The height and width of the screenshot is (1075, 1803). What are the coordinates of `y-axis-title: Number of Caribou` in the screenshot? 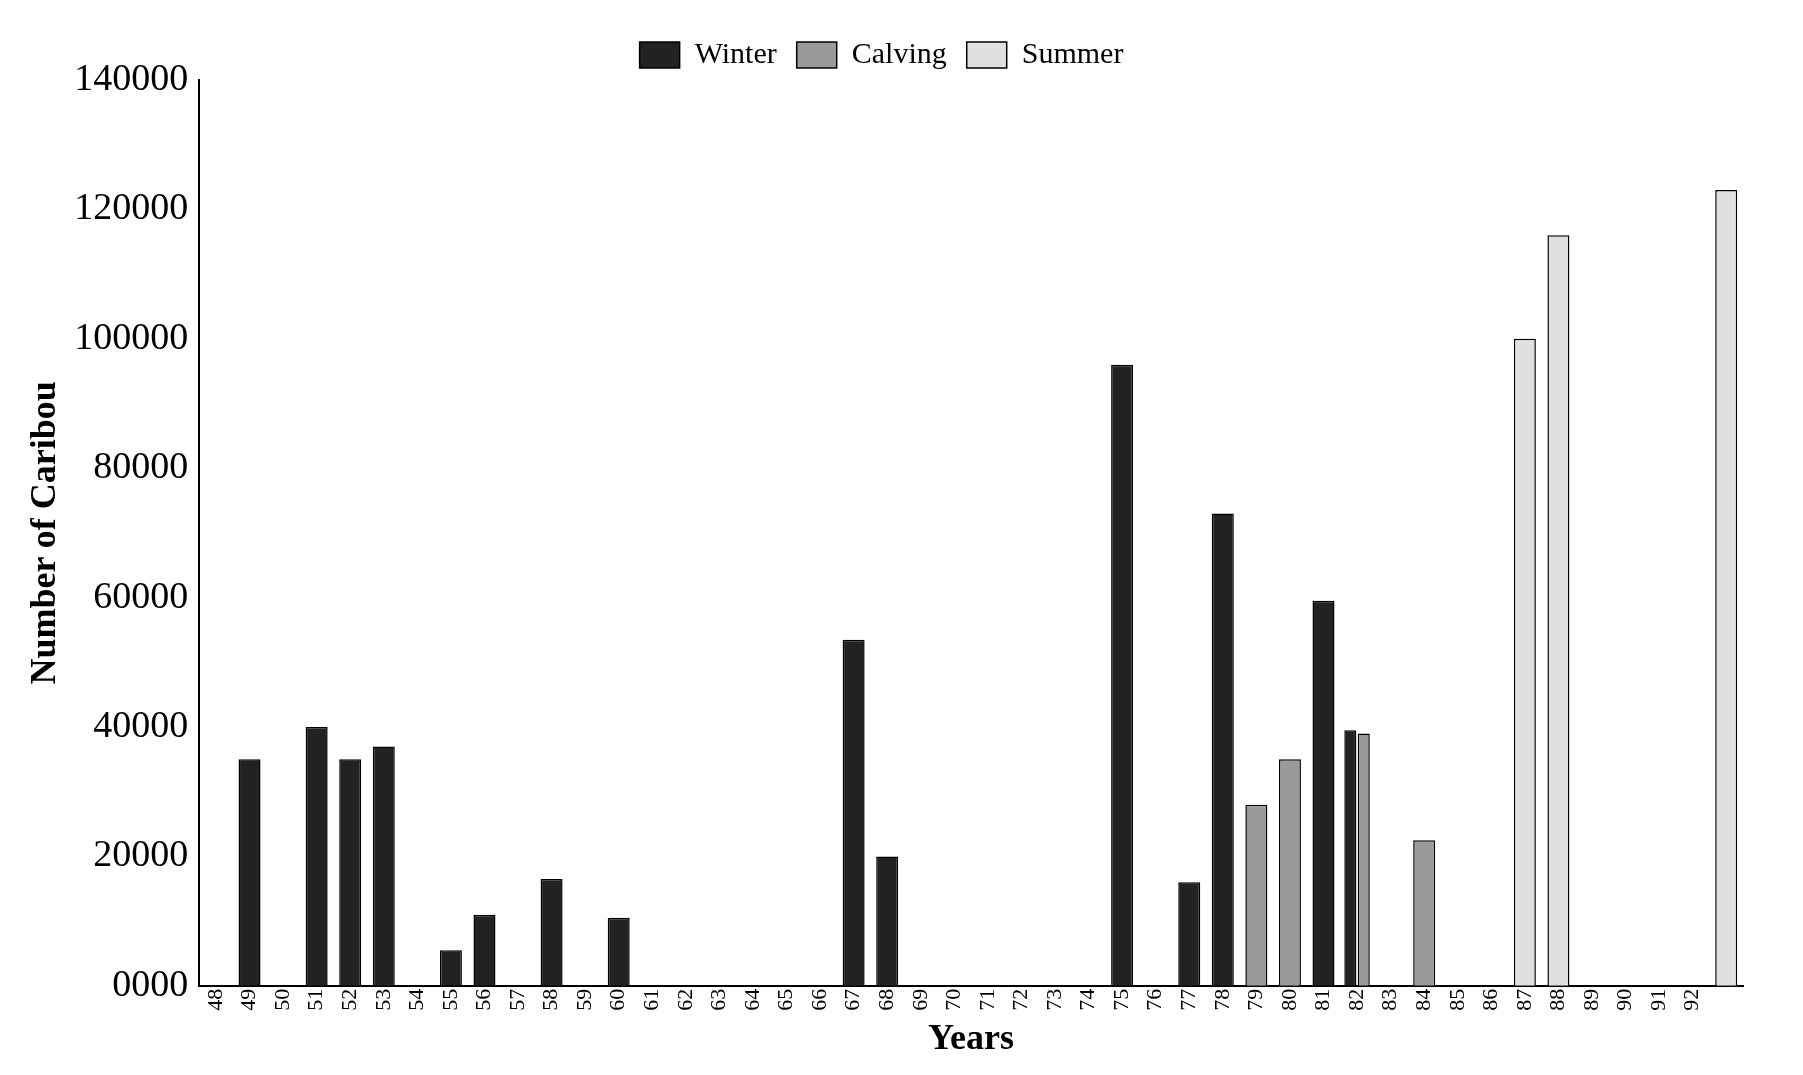 It's located at (42, 533).